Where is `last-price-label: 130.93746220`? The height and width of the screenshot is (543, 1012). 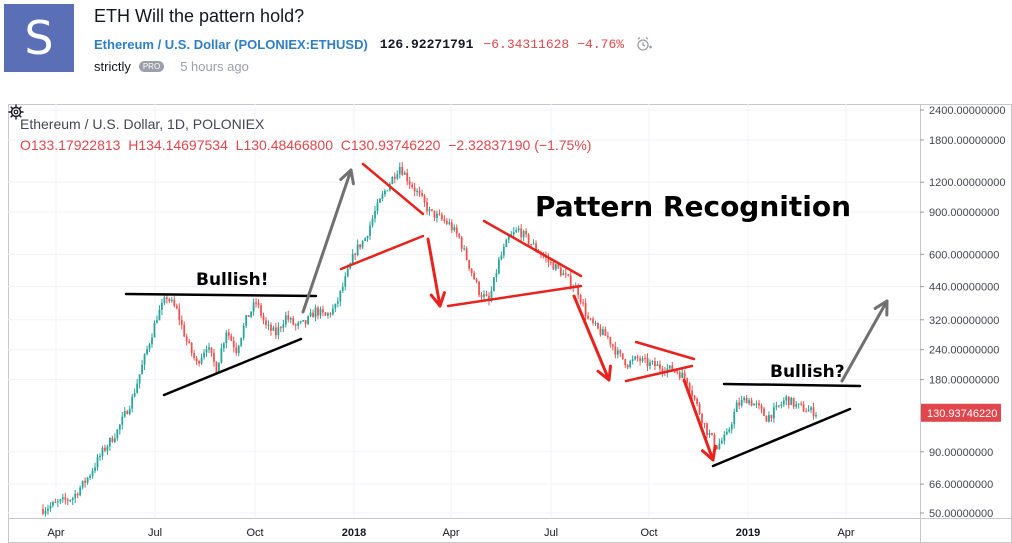 last-price-label: 130.93746220 is located at coordinates (962, 414).